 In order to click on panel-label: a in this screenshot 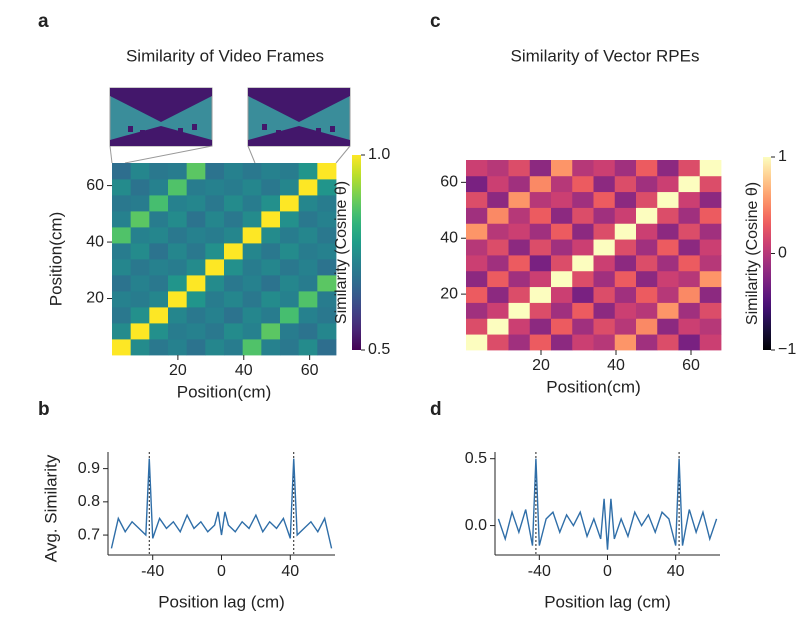, I will do `click(43, 21)`.